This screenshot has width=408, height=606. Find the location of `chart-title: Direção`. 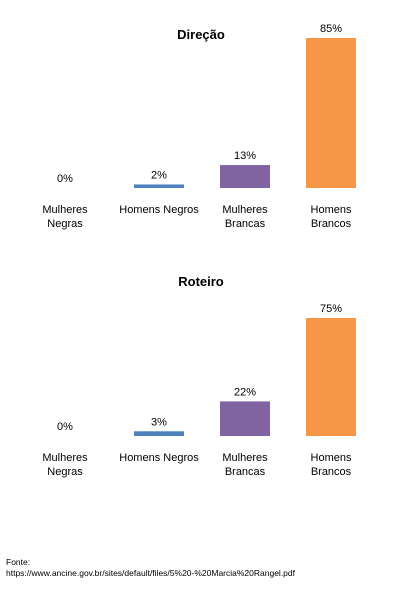

chart-title: Direção is located at coordinates (201, 34).